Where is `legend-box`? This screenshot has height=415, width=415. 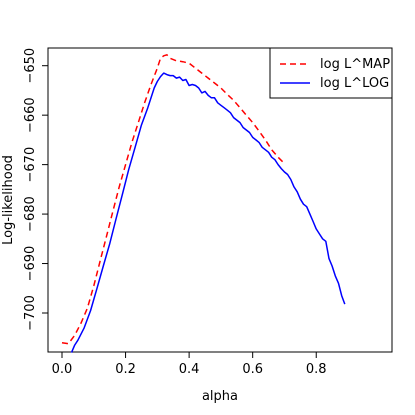
legend-box is located at coordinates (331, 73).